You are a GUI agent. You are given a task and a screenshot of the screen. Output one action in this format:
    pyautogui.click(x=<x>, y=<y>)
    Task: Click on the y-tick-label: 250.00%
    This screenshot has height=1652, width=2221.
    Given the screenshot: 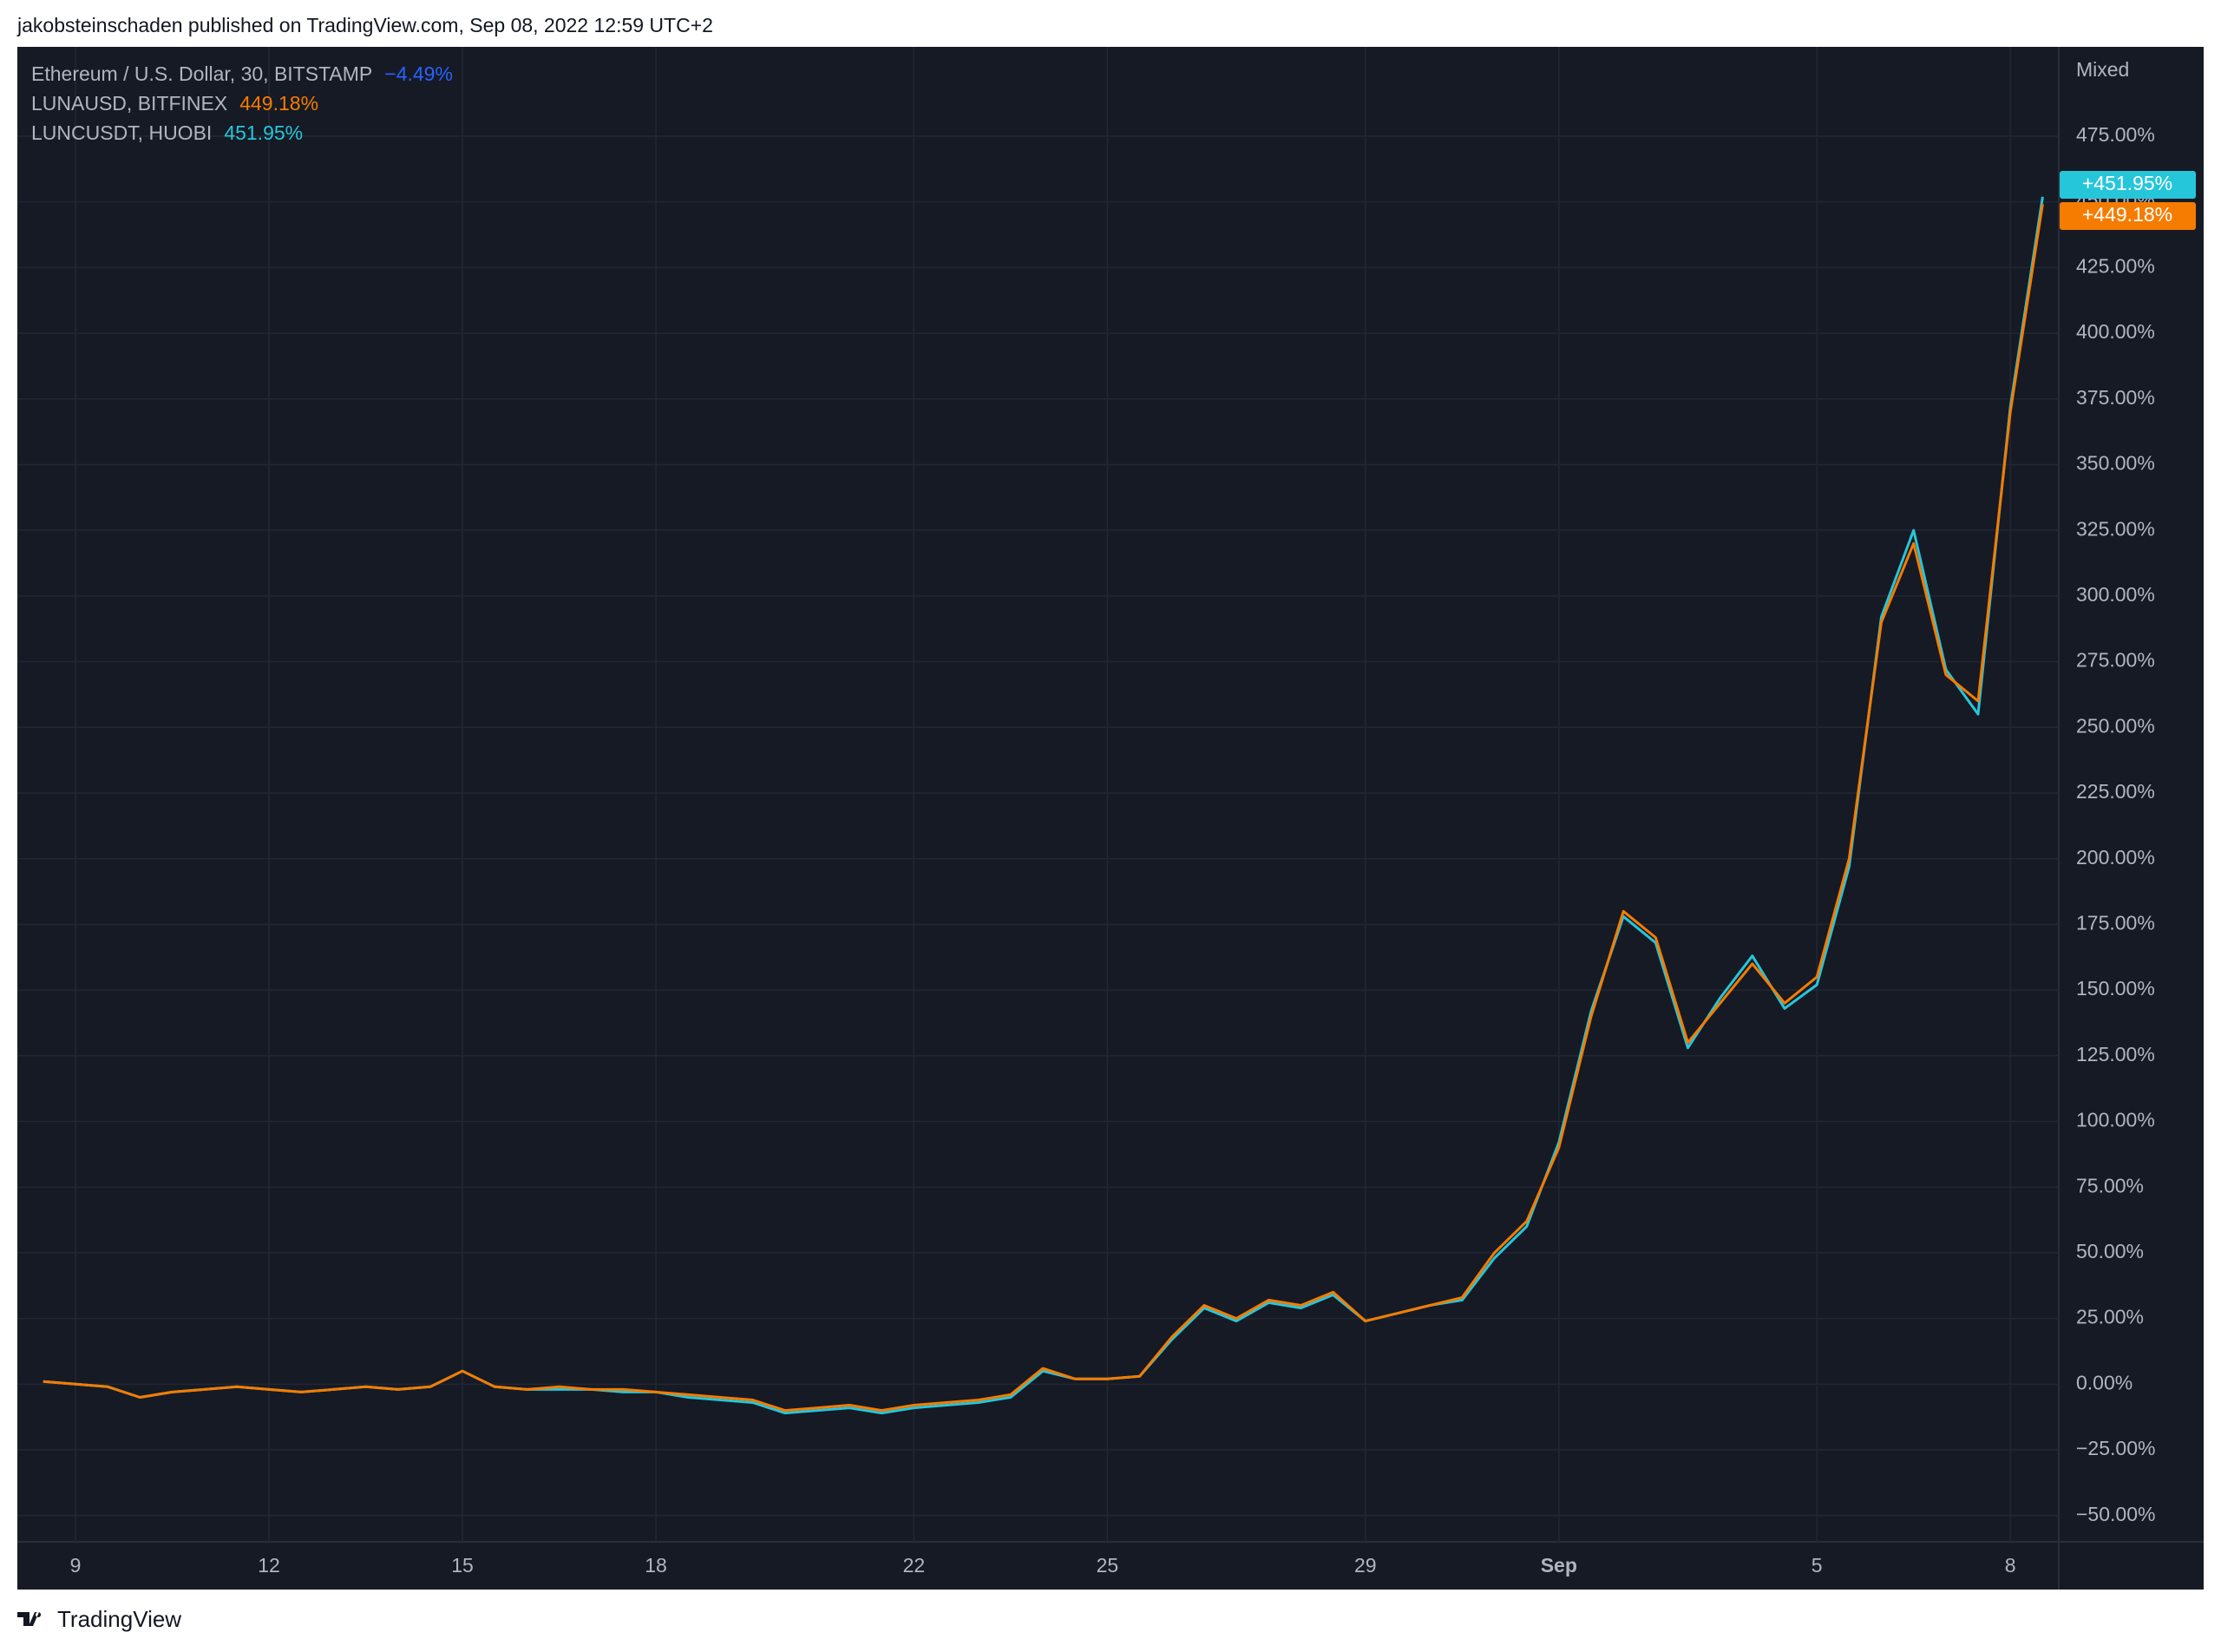 What is the action you would take?
    pyautogui.click(x=2115, y=725)
    